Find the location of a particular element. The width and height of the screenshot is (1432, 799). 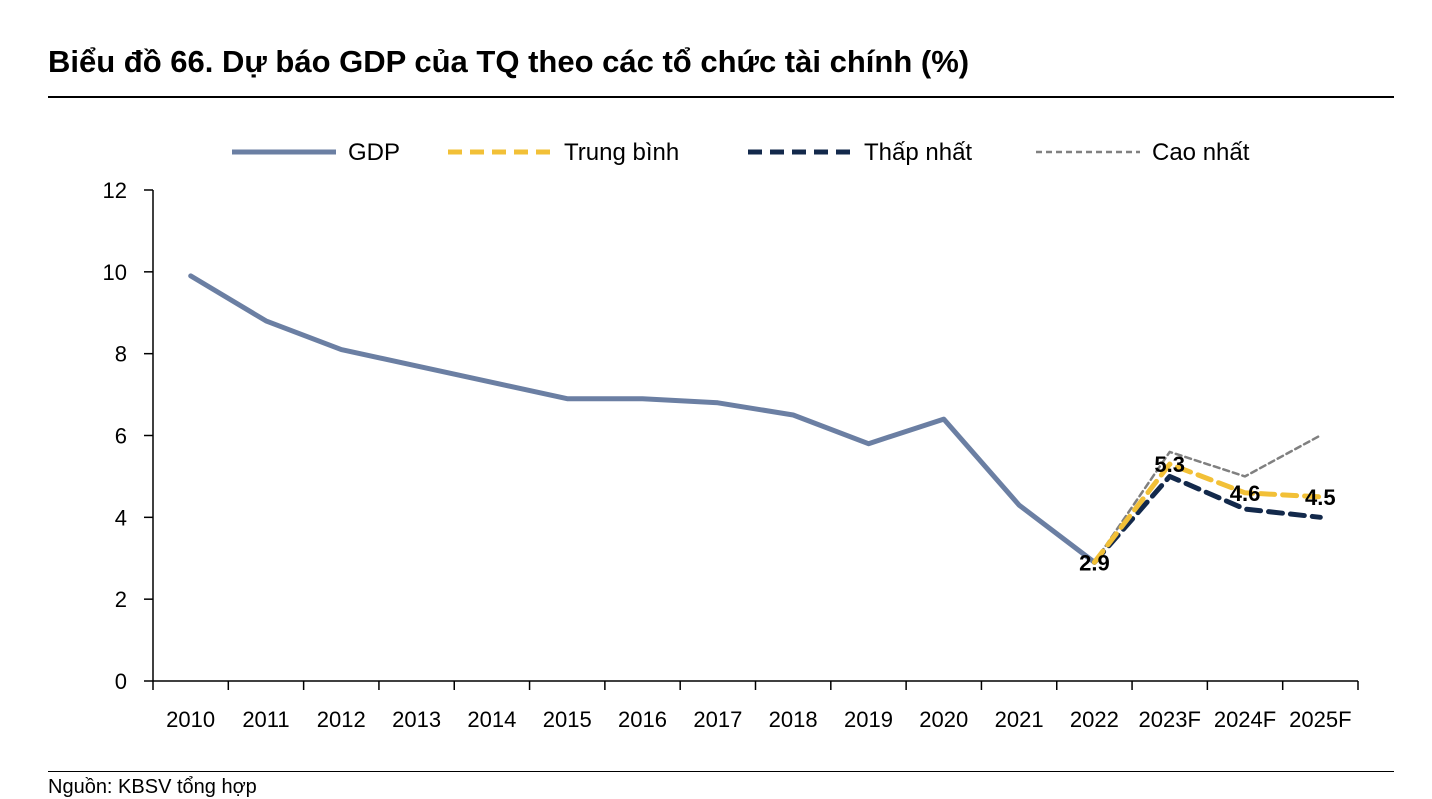

data-labels: 2.9 5.3 4.6 4.5 is located at coordinates (1207, 513).